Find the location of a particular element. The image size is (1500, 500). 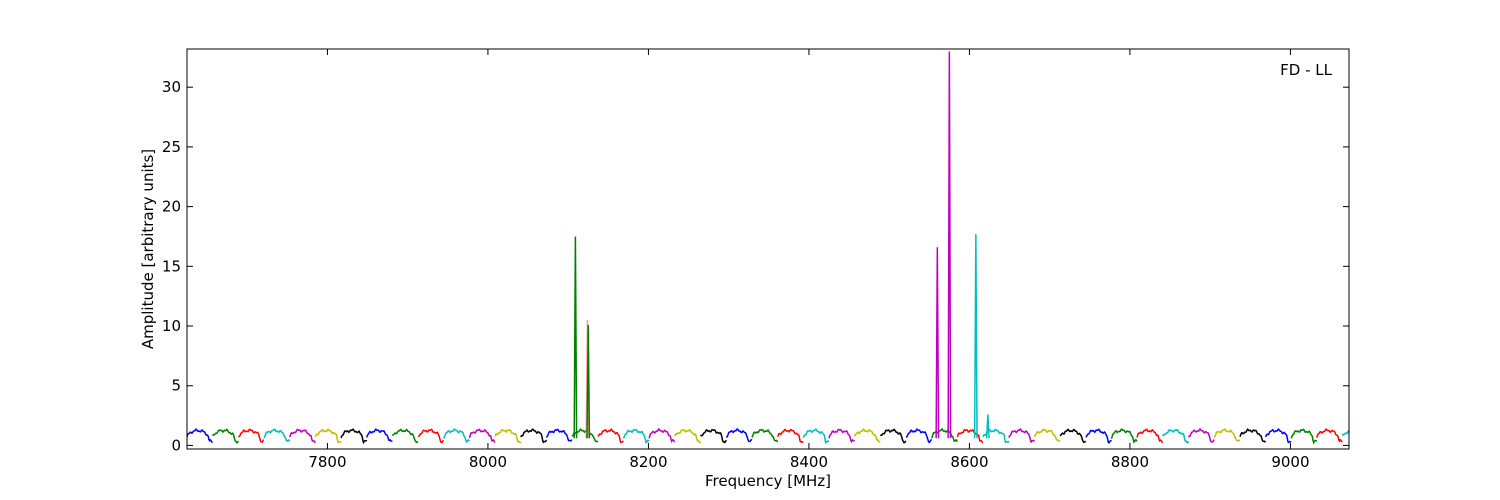

x-tick-label: 9000 is located at coordinates (1290, 462).